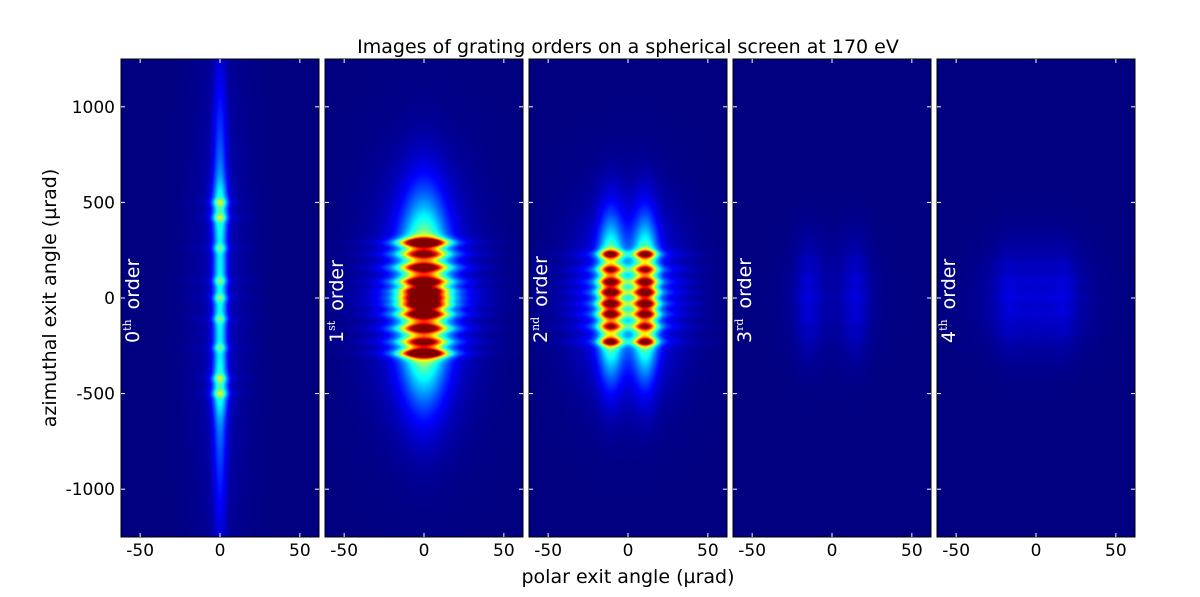 Image resolution: width=1200 pixels, height=597 pixels. What do you see at coordinates (50, 298) in the screenshot?
I see `y-axis-label: azimuthal exit angle (µrad)` at bounding box center [50, 298].